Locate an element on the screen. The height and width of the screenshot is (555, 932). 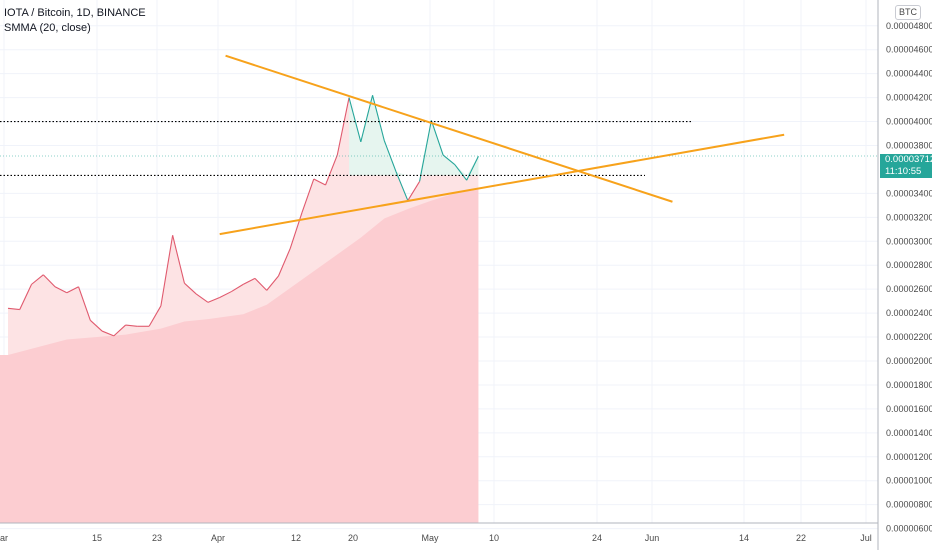
y-tick-label: 0.00003800 is located at coordinates (909, 145).